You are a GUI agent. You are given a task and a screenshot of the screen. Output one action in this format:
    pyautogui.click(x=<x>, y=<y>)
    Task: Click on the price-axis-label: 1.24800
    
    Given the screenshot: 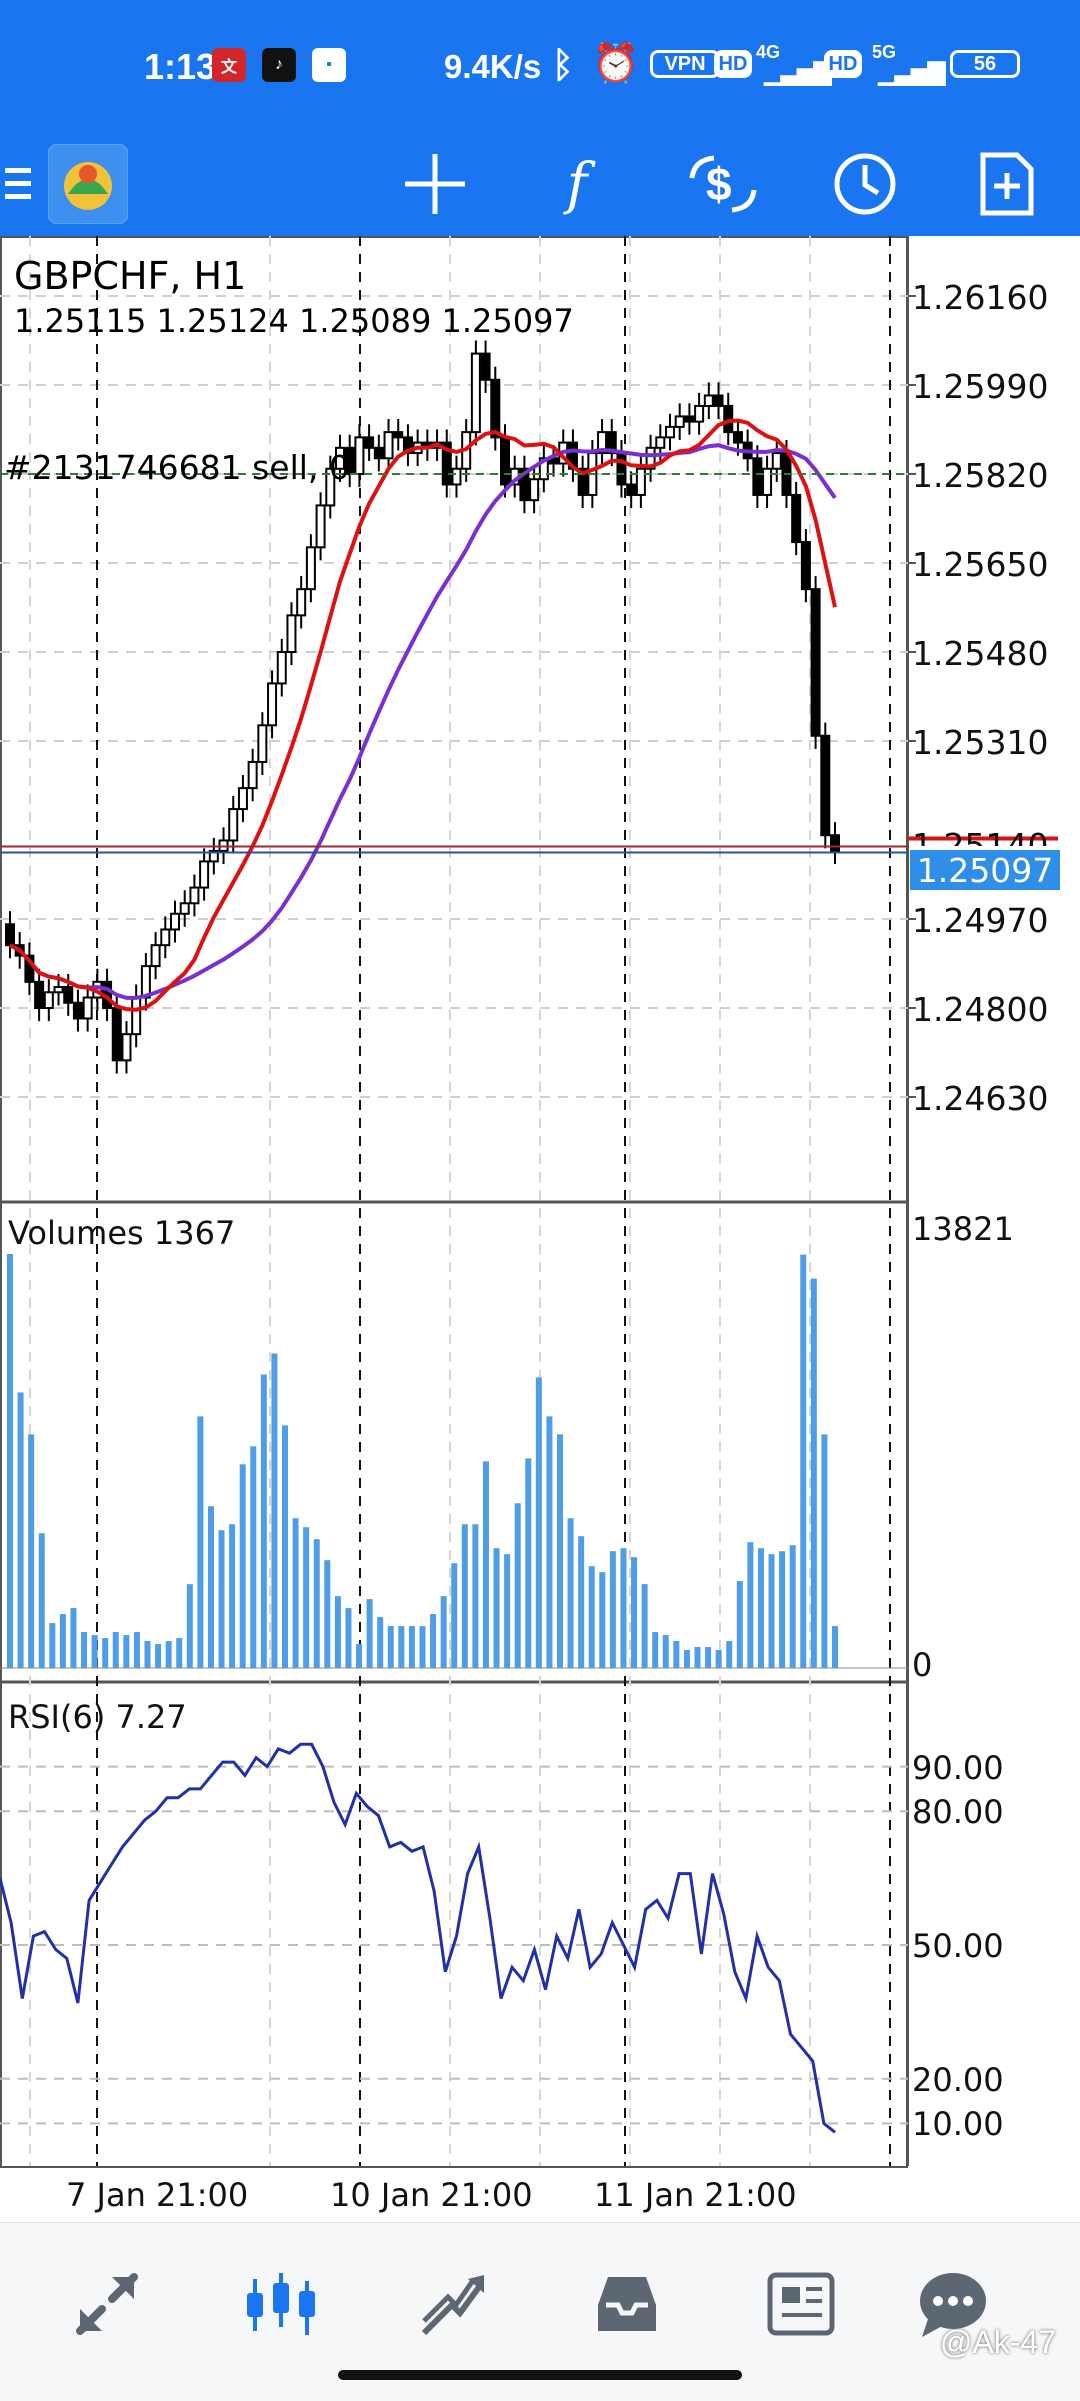 What is the action you would take?
    pyautogui.click(x=980, y=1009)
    